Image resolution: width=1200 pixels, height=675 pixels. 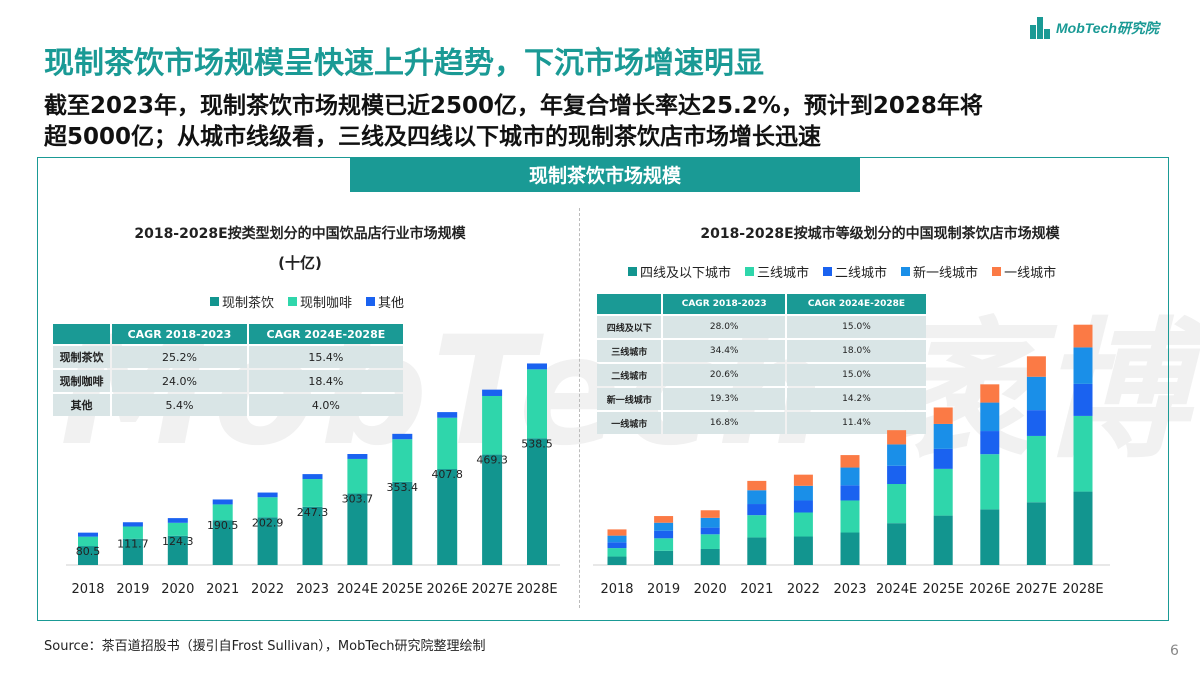 What do you see at coordinates (803, 589) in the screenshot?
I see `x-tick-label: 2022` at bounding box center [803, 589].